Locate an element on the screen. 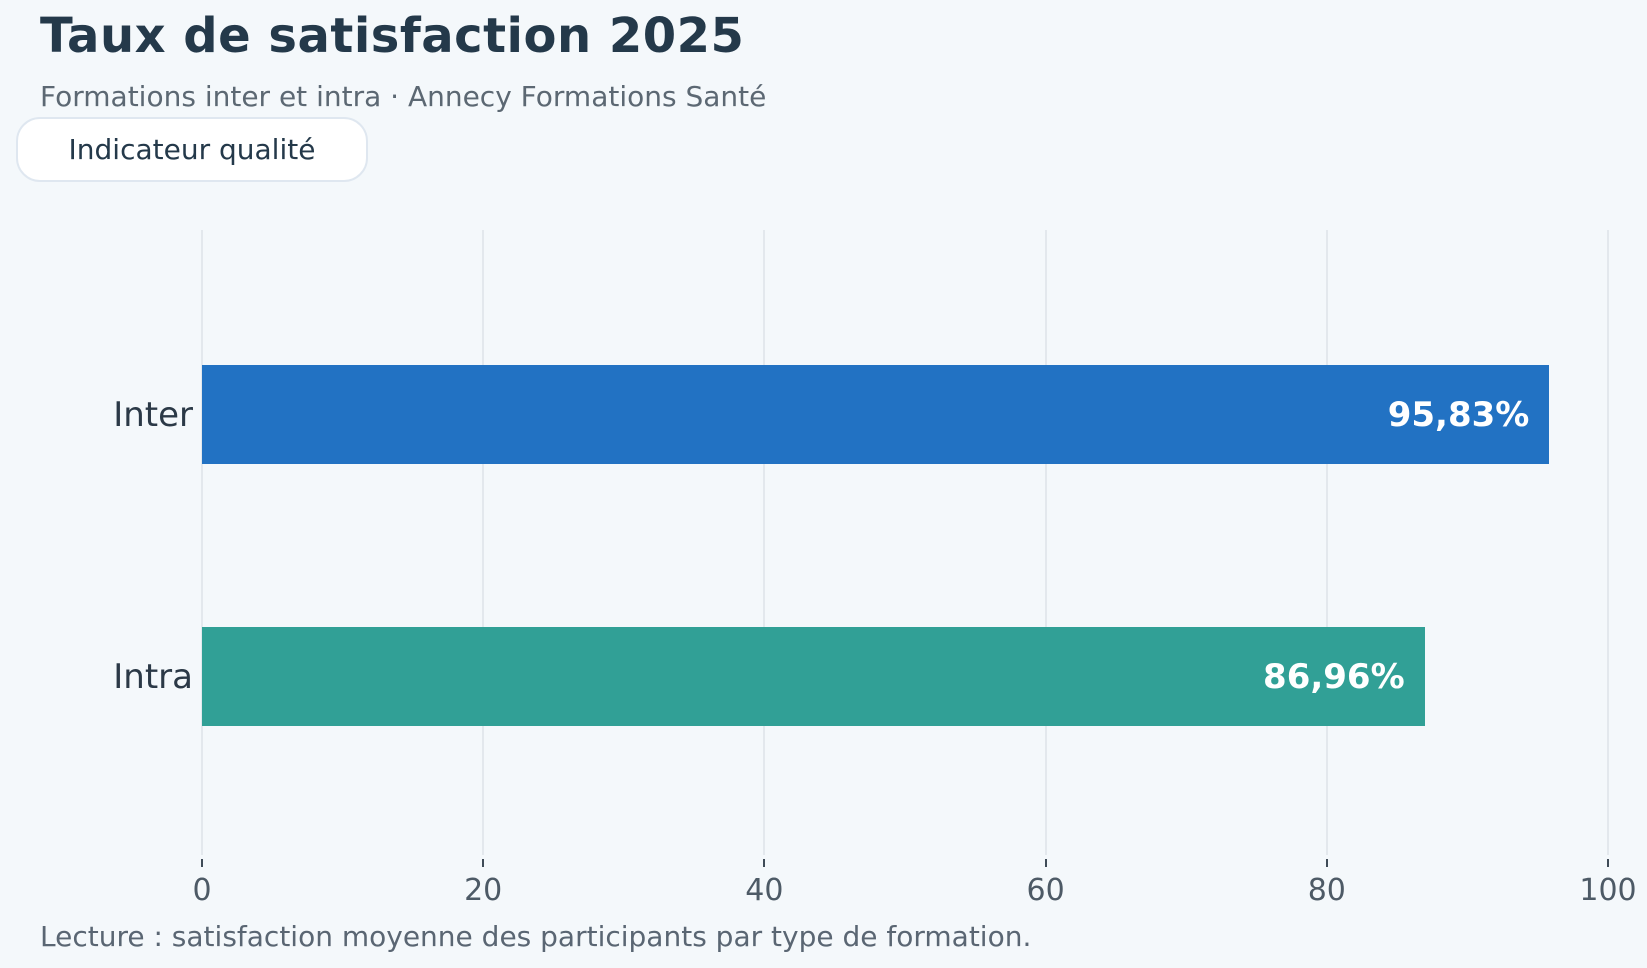 Image resolution: width=1647 pixels, height=968 pixels. category-label-inter: Inter is located at coordinates (153, 414).